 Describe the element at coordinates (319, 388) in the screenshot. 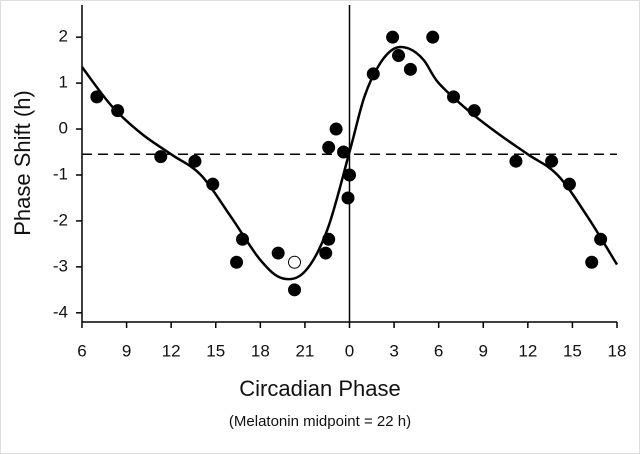

I see `x-axis-title: Circadian Phase` at that location.